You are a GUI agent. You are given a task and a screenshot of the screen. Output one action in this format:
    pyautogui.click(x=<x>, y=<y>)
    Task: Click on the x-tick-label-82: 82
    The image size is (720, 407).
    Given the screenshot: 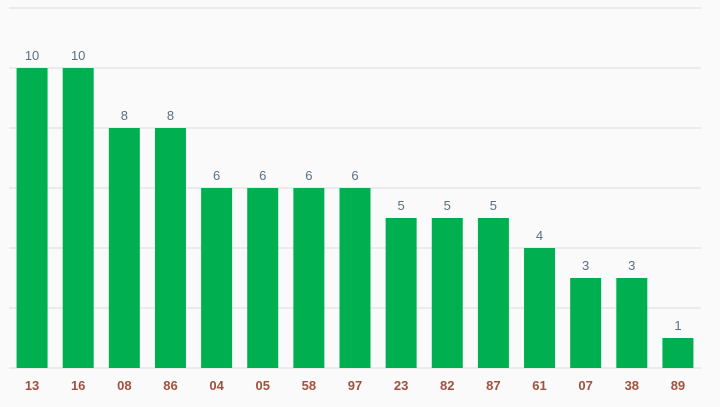 What is the action you would take?
    pyautogui.click(x=447, y=385)
    